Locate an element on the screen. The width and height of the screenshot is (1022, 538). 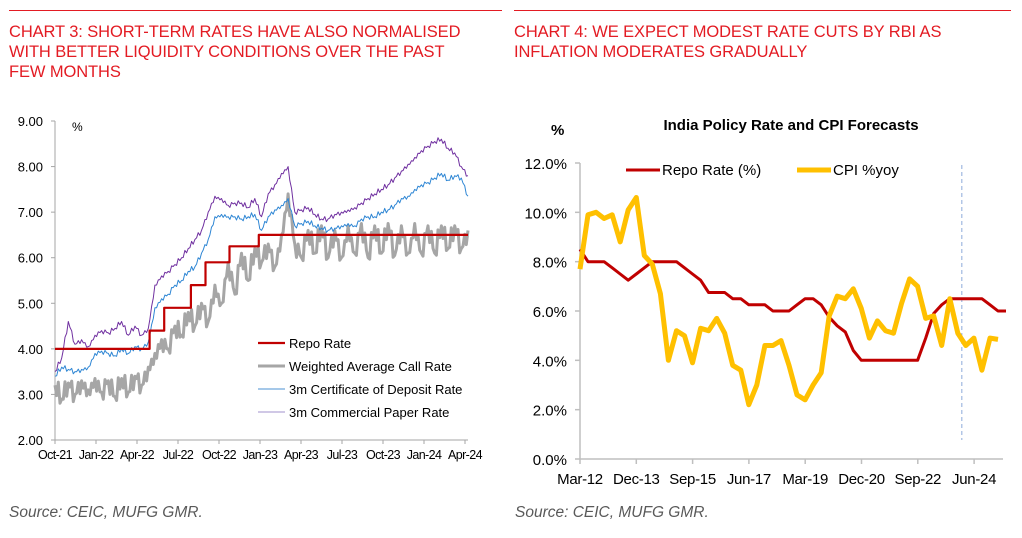
chart3-x-tick-label: Oct-21 is located at coordinates (55, 455).